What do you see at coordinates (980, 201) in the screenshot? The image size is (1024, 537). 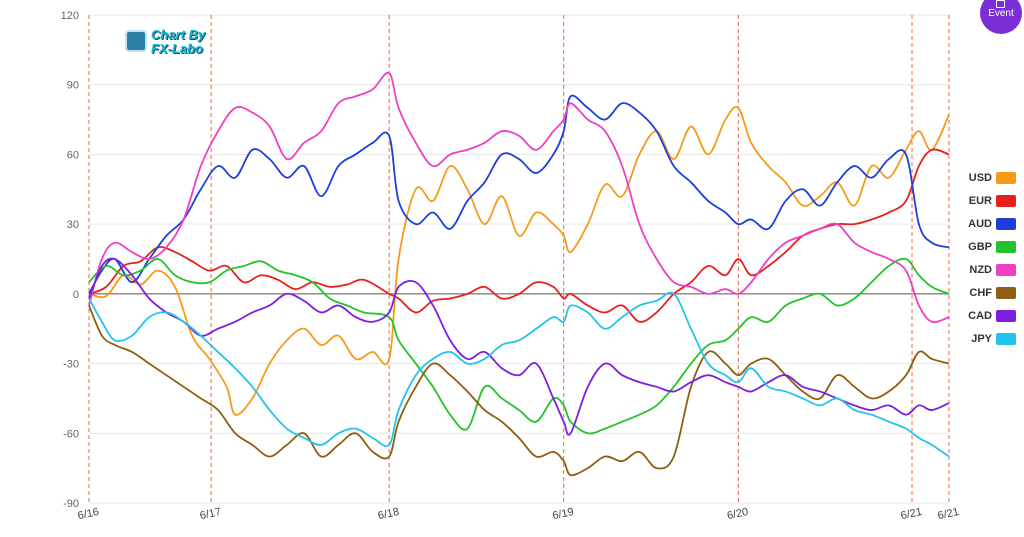 I see `legend-label-eur: EUR` at bounding box center [980, 201].